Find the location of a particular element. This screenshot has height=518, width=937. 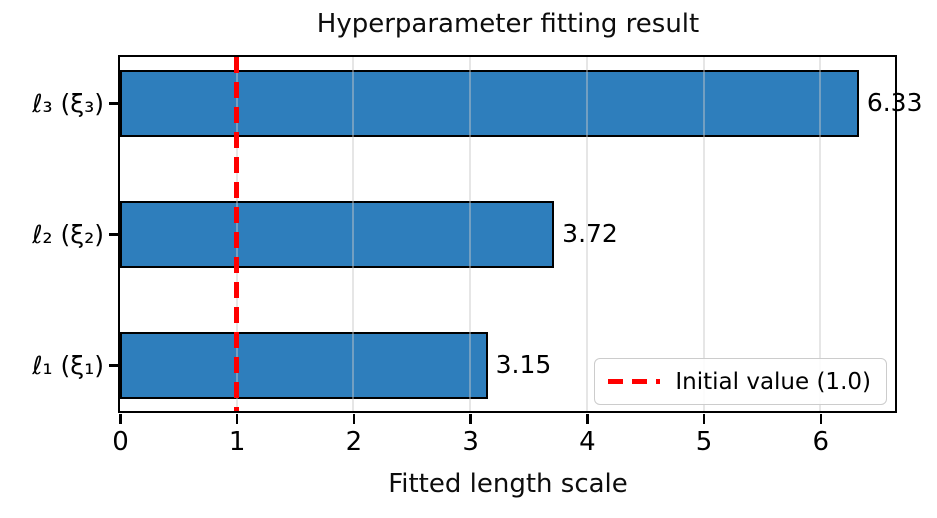

dashed-line-legend-key-icon is located at coordinates (634, 381).